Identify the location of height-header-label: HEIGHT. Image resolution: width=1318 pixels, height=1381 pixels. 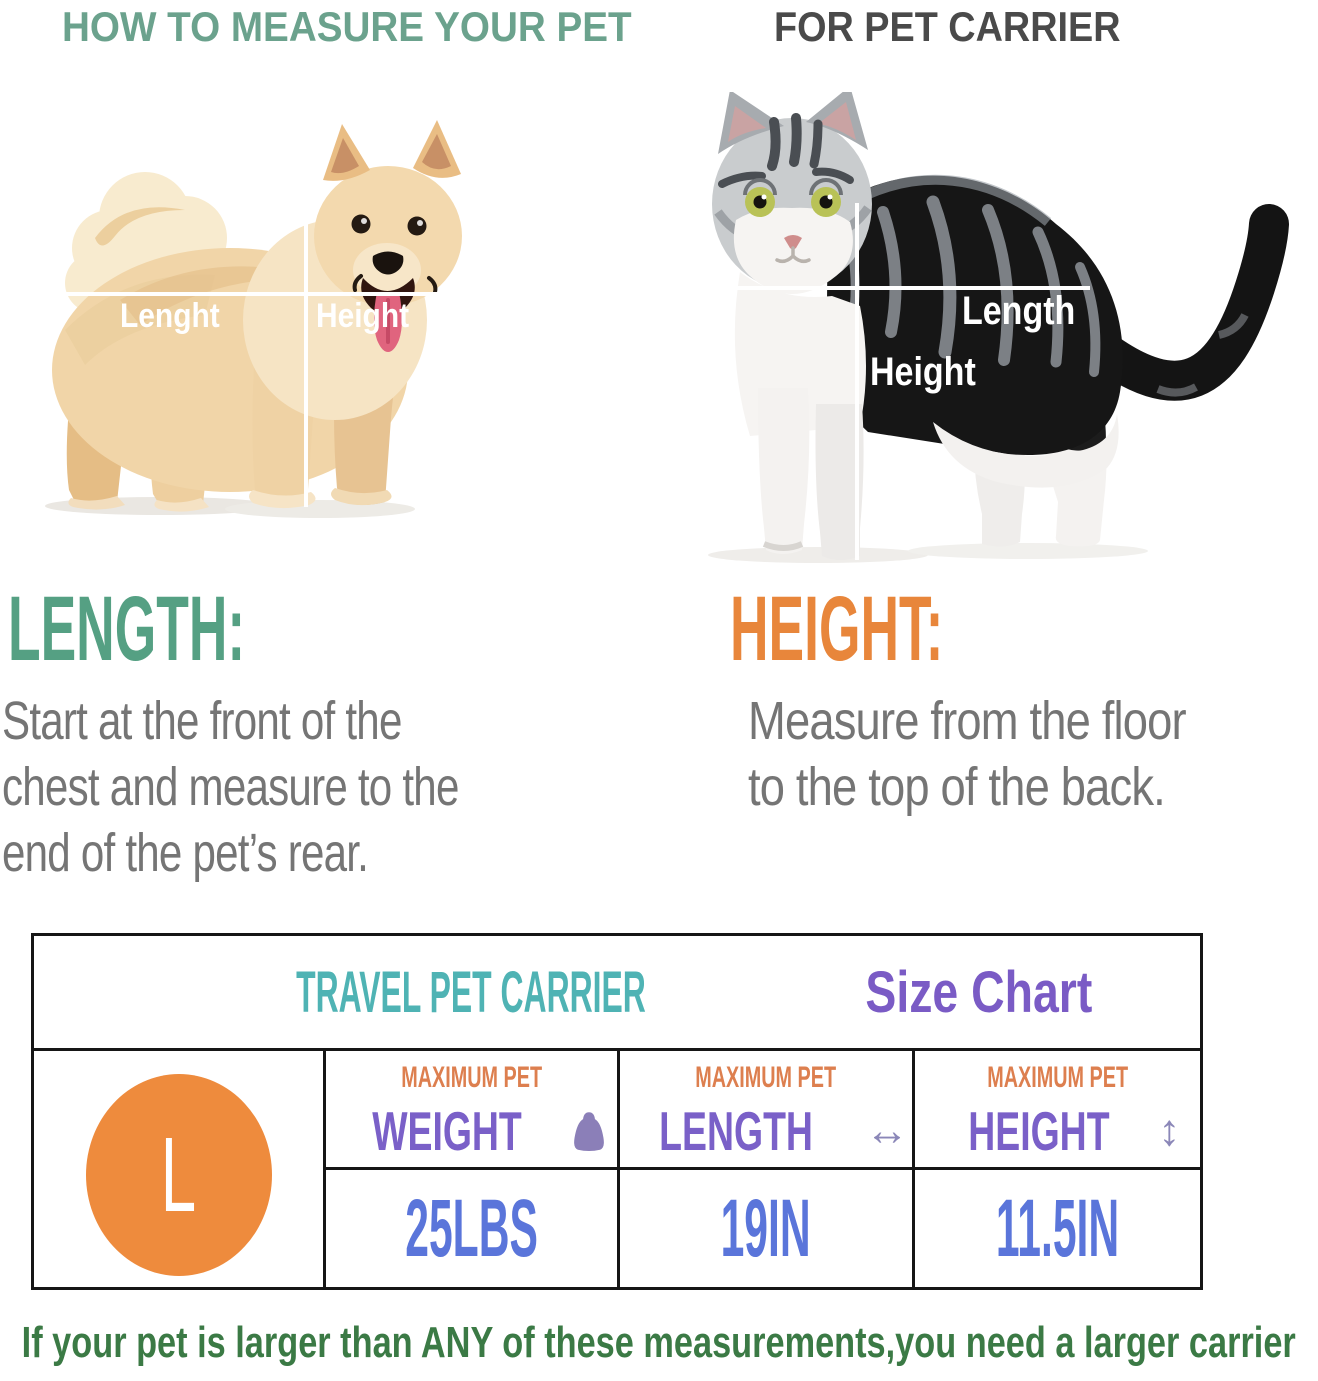
(1038, 1131).